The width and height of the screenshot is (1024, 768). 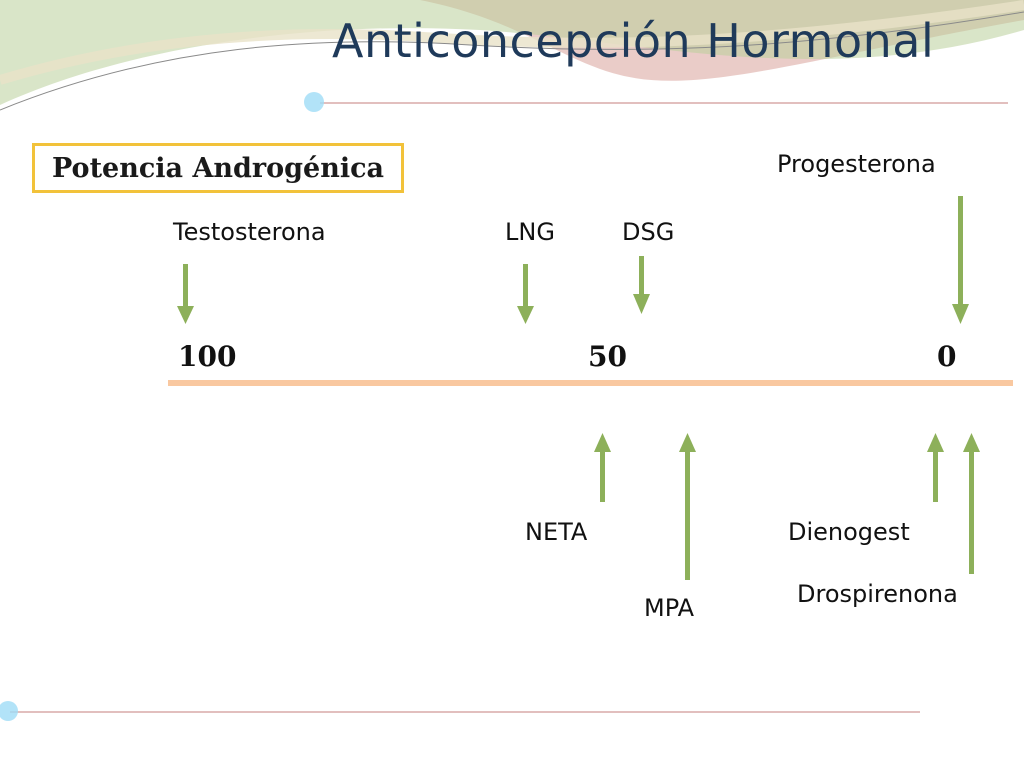 What do you see at coordinates (947, 356) in the screenshot?
I see `scale-label-0: 0` at bounding box center [947, 356].